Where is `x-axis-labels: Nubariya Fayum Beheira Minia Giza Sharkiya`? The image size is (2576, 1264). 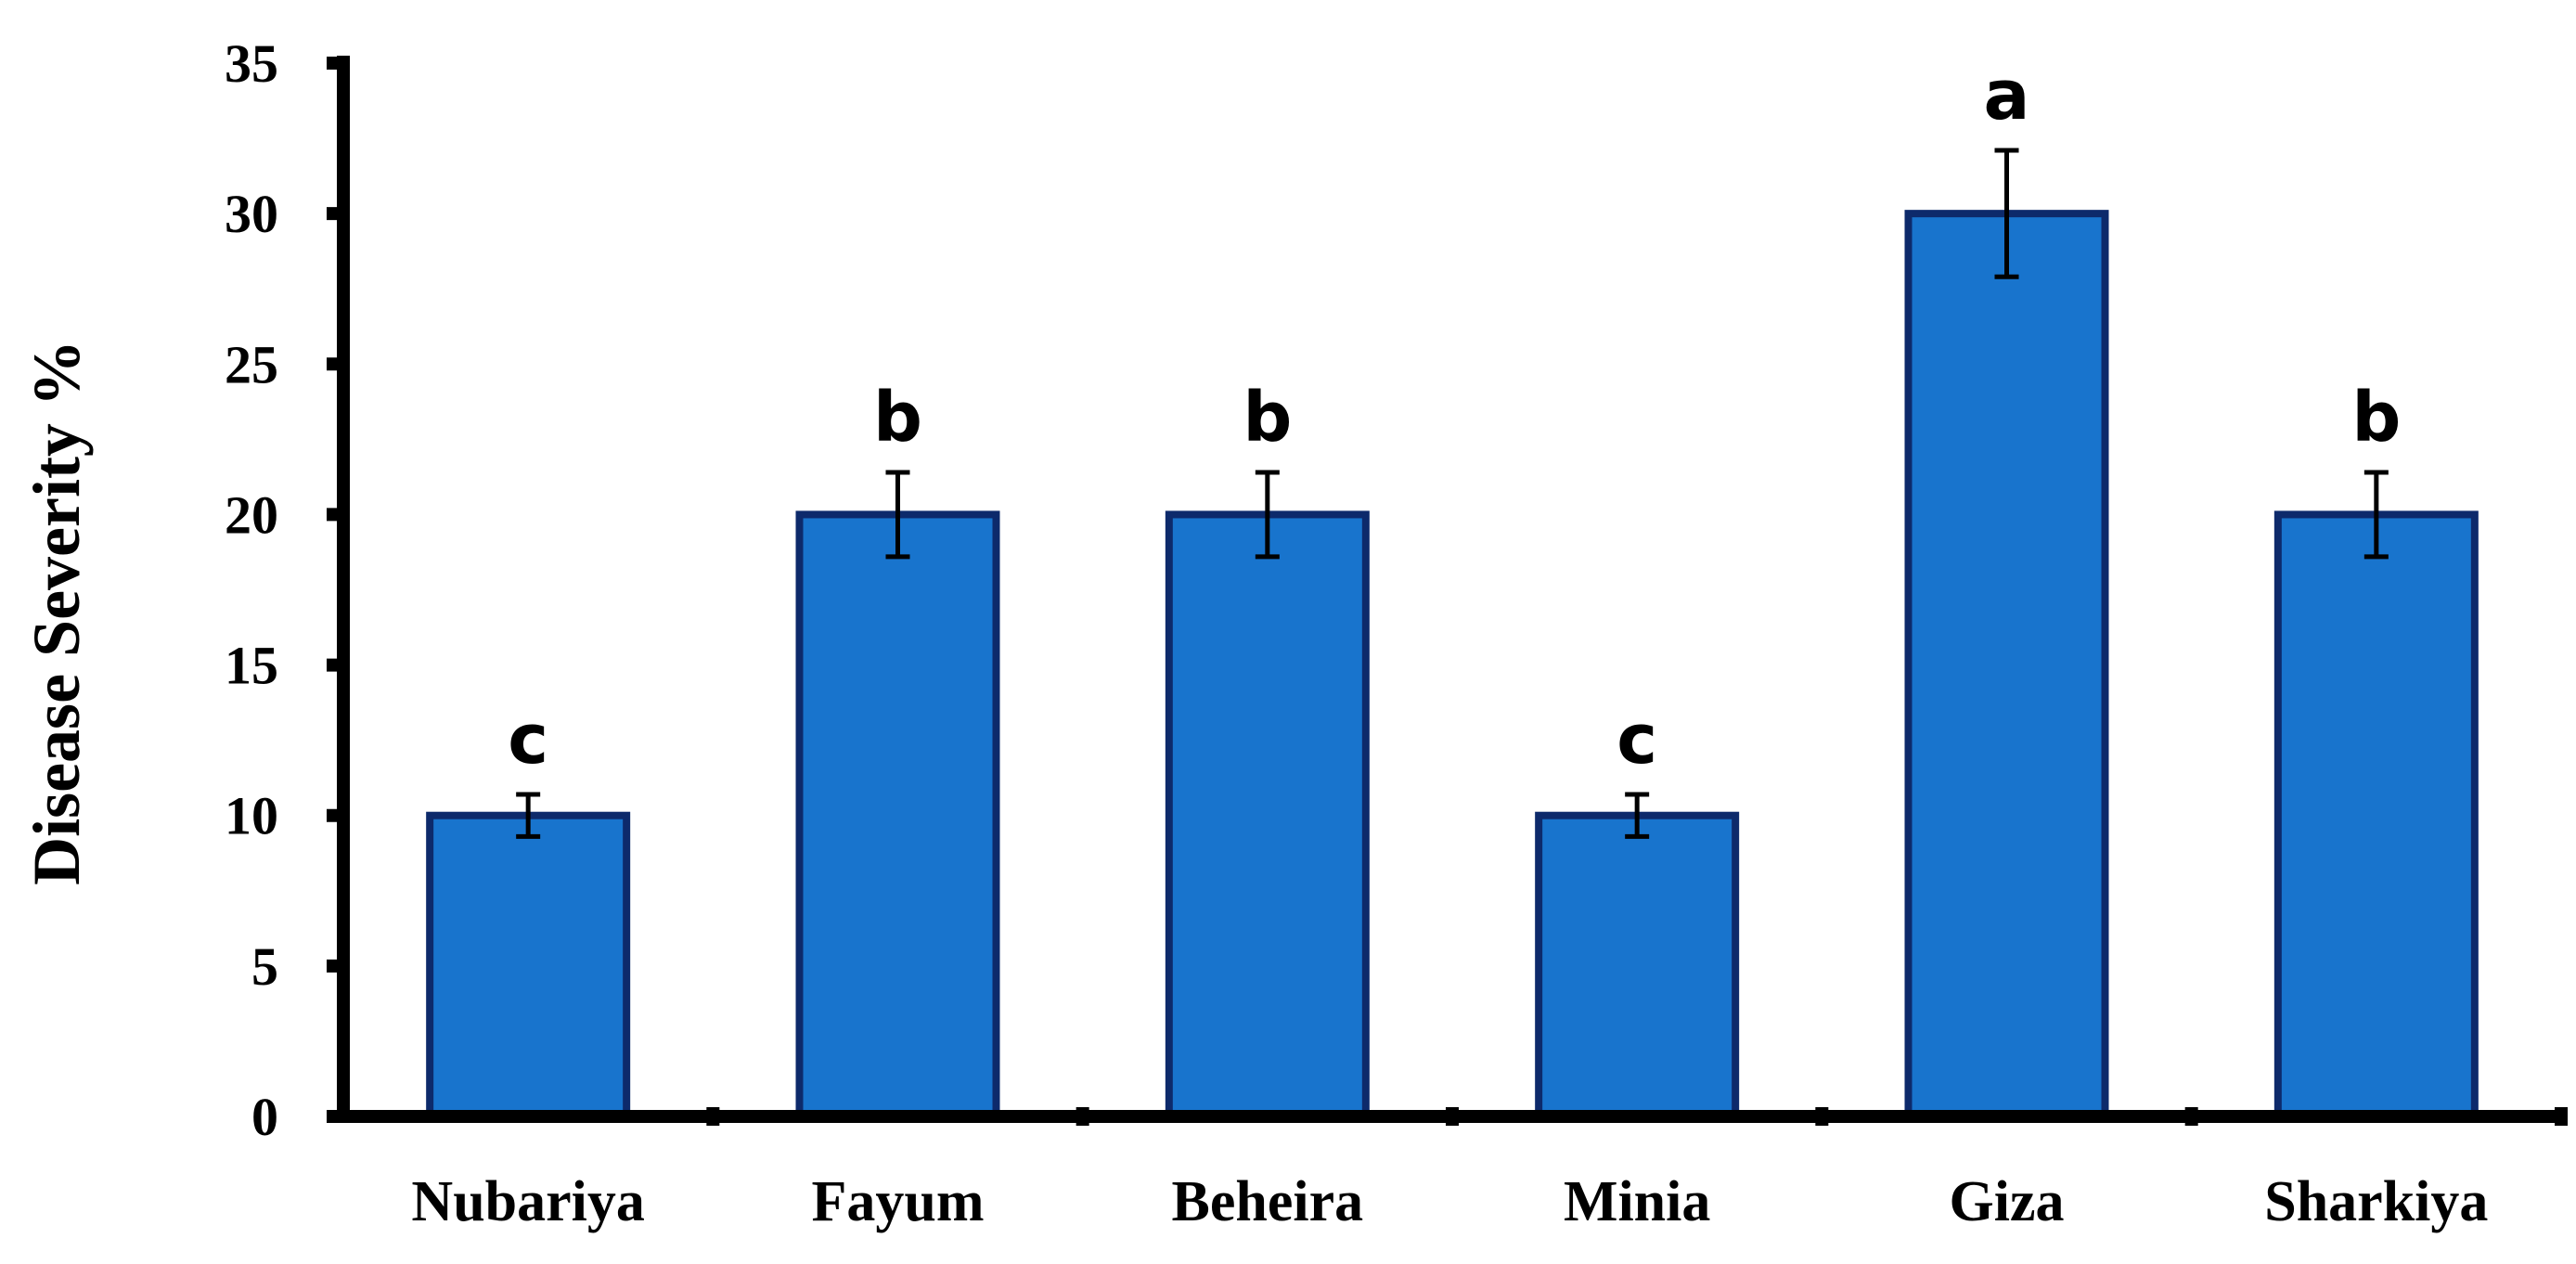 x-axis-labels: Nubariya Fayum Beheira Minia Giza Sharkiya is located at coordinates (1449, 1201).